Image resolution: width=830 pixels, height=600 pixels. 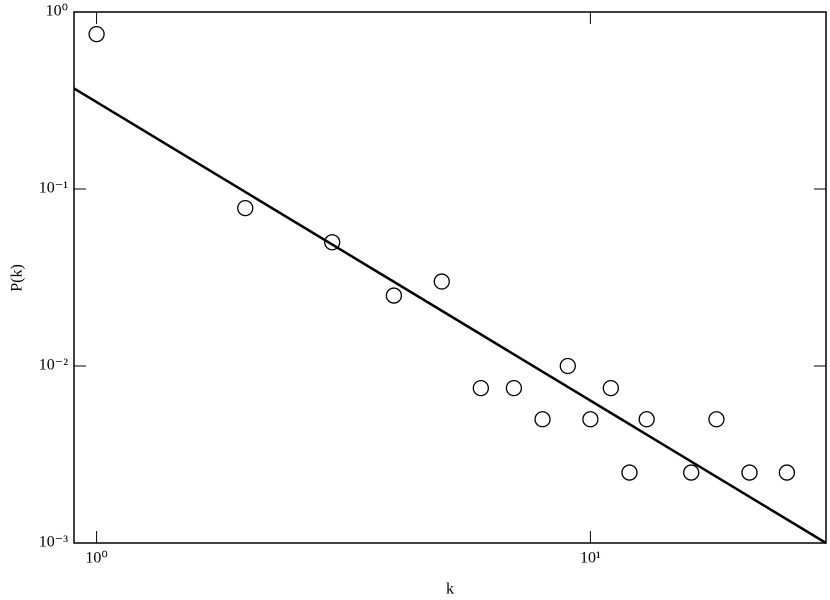 I want to click on y-tick-label: 10⁻¹, so click(x=53, y=188).